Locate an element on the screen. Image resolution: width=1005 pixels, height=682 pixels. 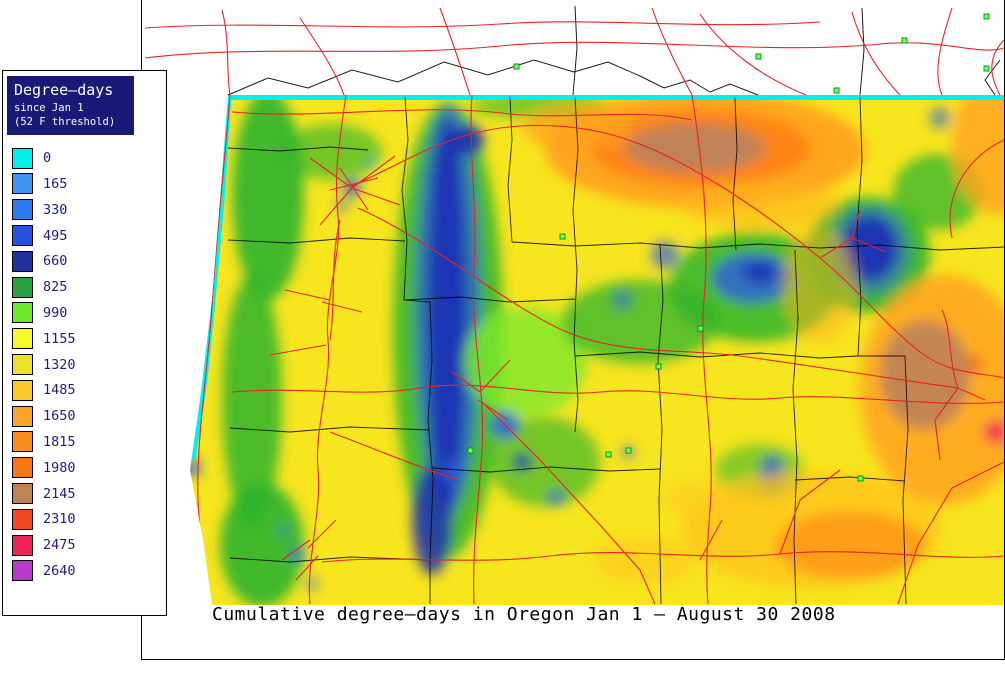
legend-row: 825 is located at coordinates (89, 287).